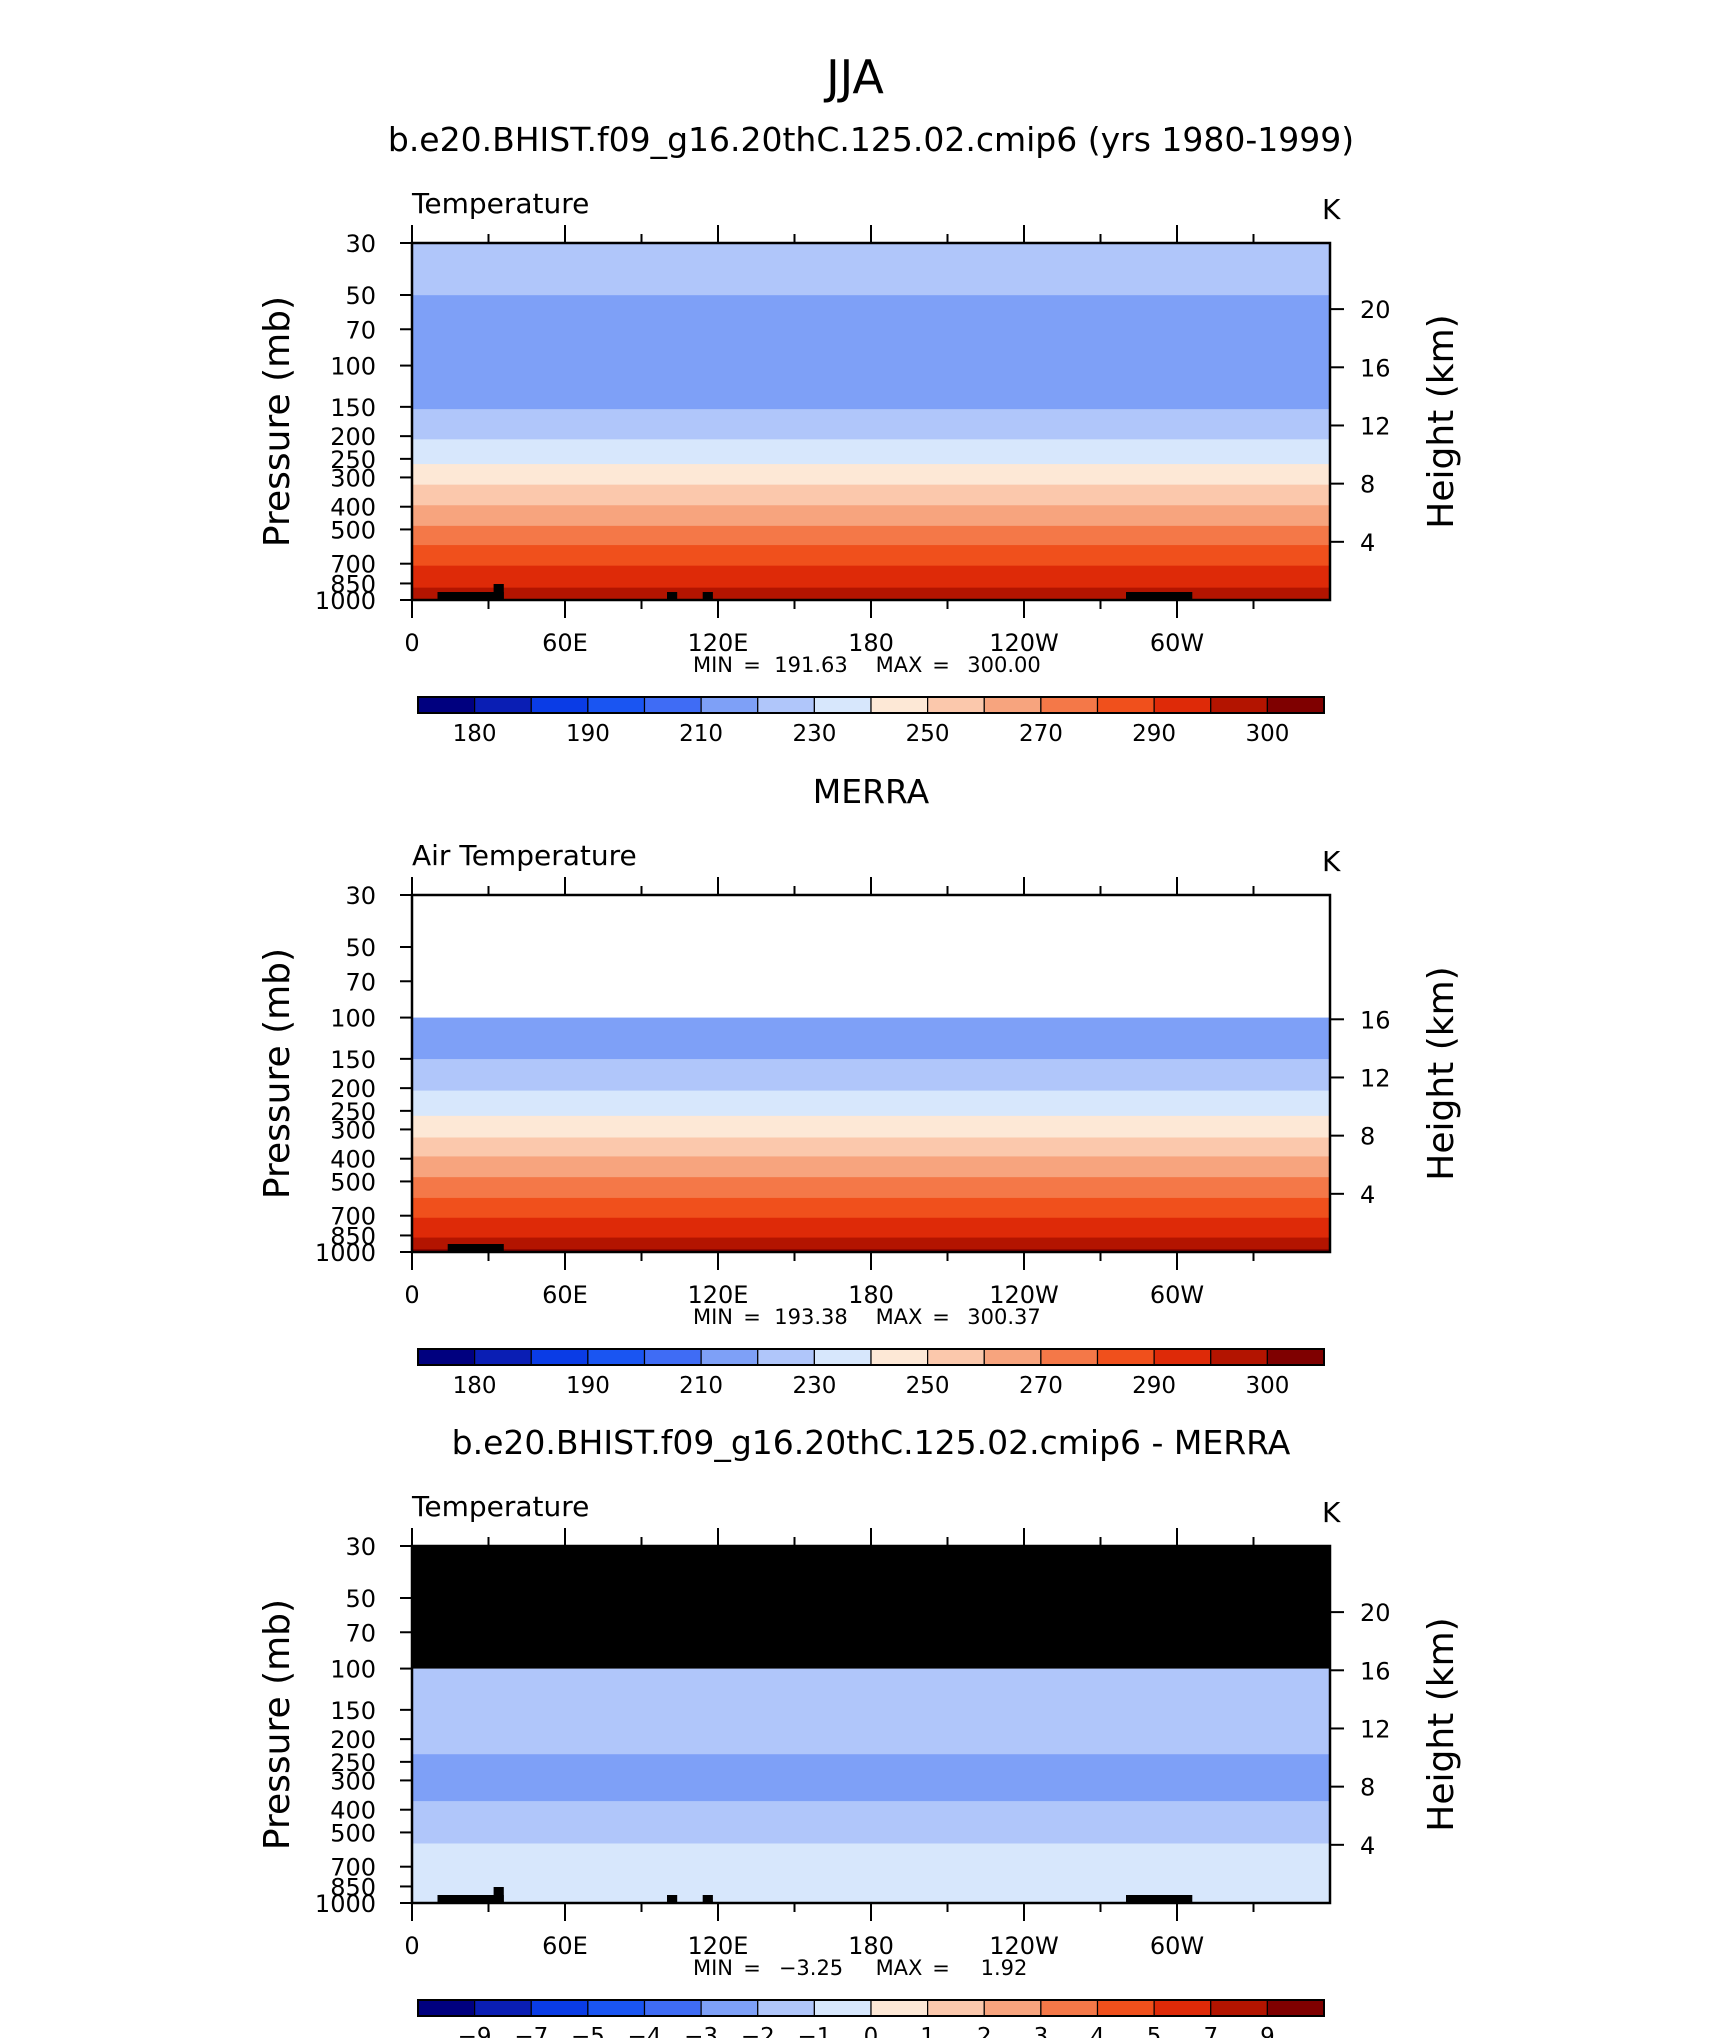 Image resolution: width=1710 pixels, height=2038 pixels. I want to click on figure-title: JJA, so click(853, 77).